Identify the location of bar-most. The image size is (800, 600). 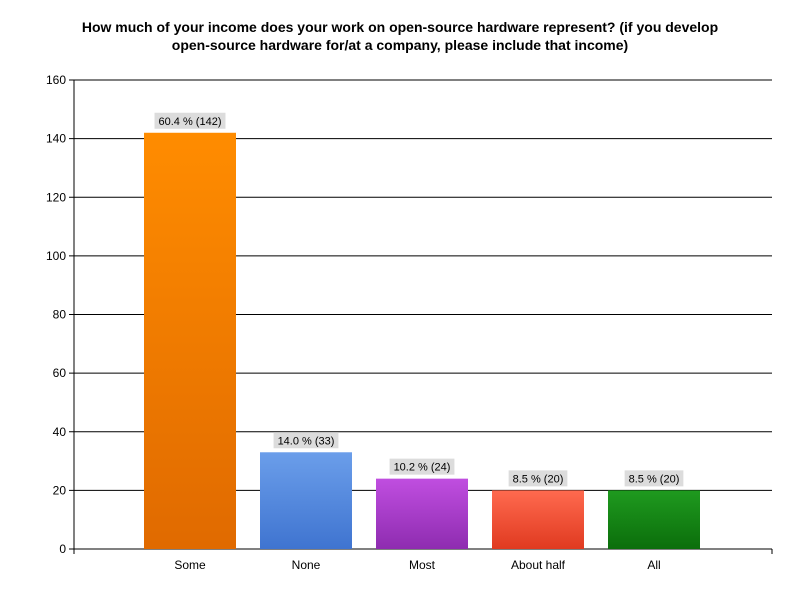
(422, 513).